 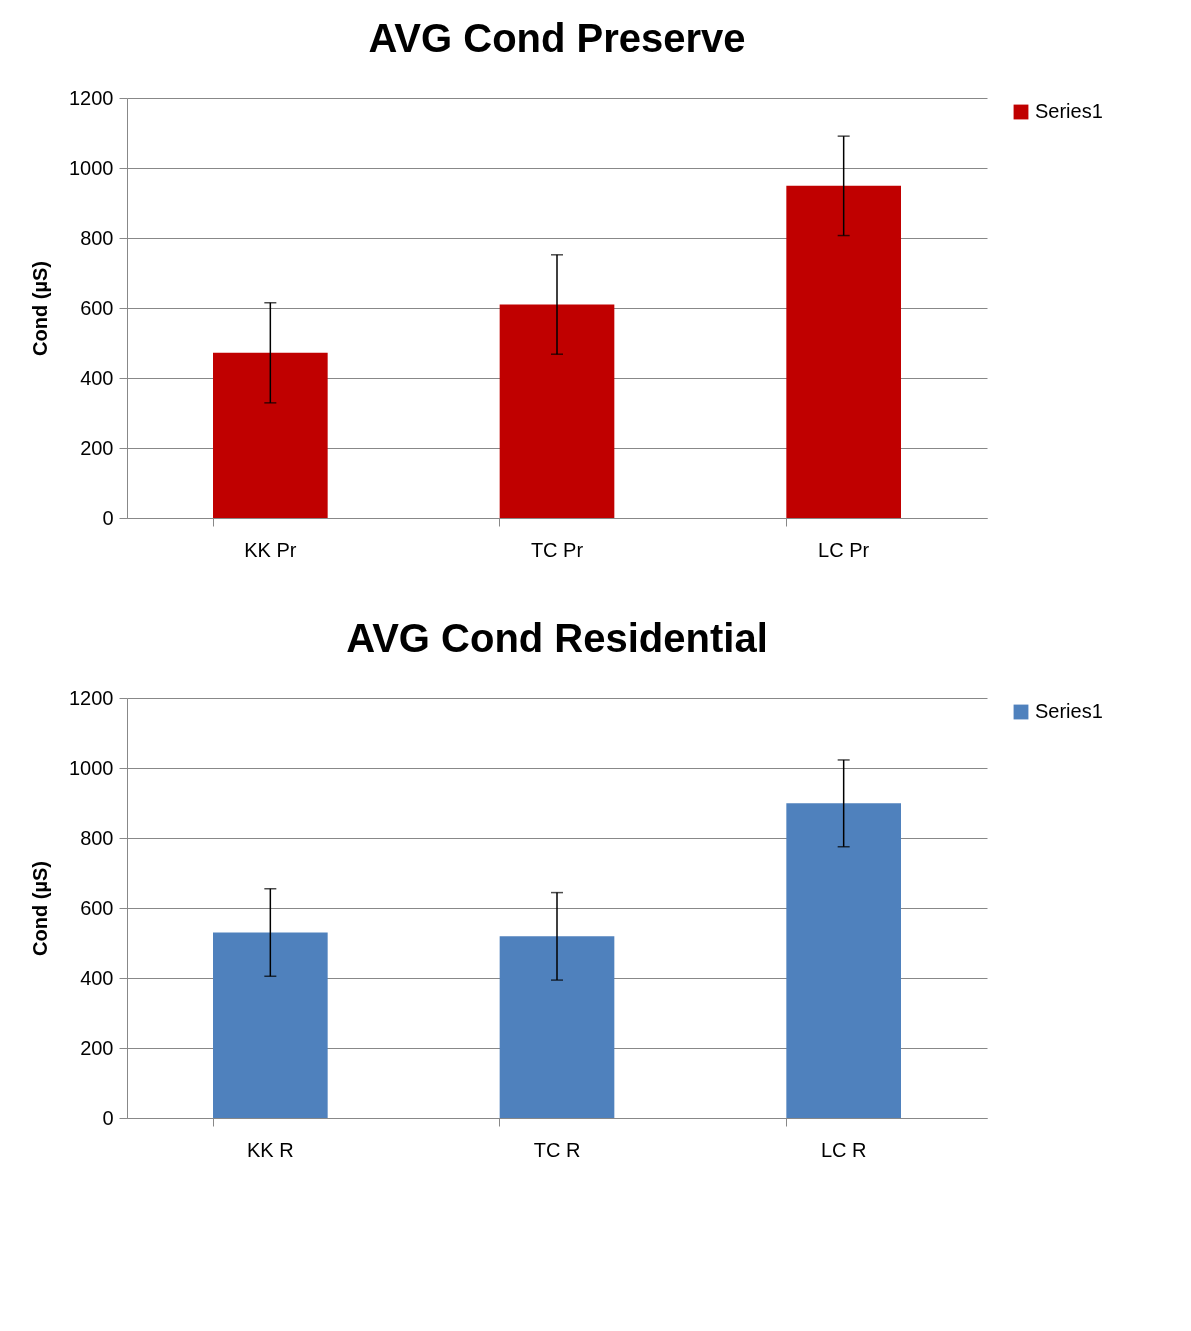 I want to click on x-tick-label: LC Pr, so click(x=844, y=549).